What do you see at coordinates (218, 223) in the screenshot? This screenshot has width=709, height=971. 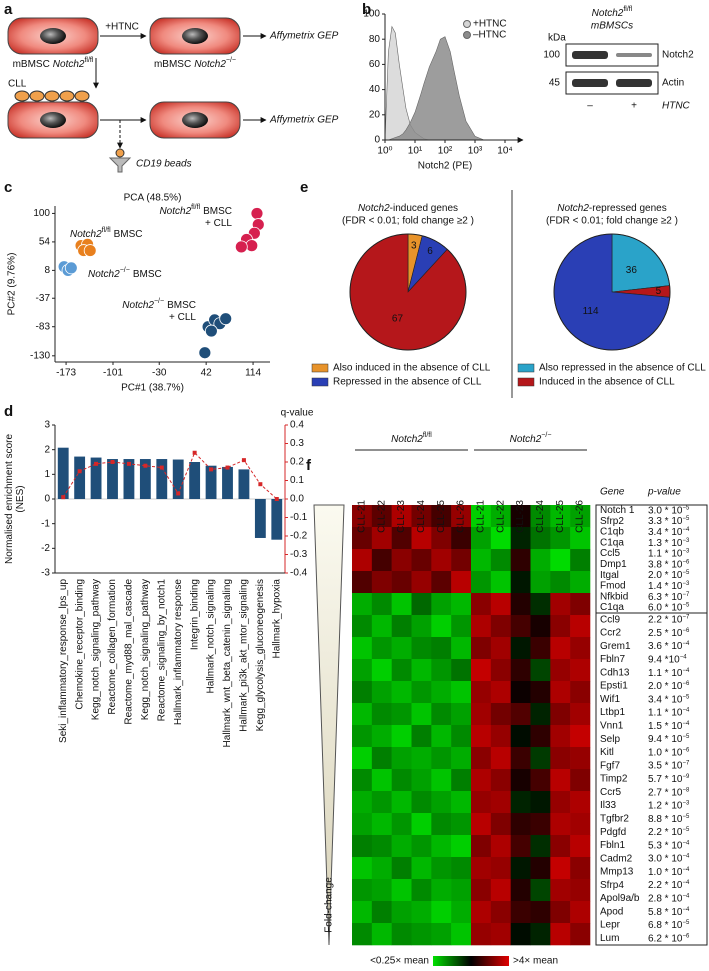 I see `text-part: + CLL` at bounding box center [218, 223].